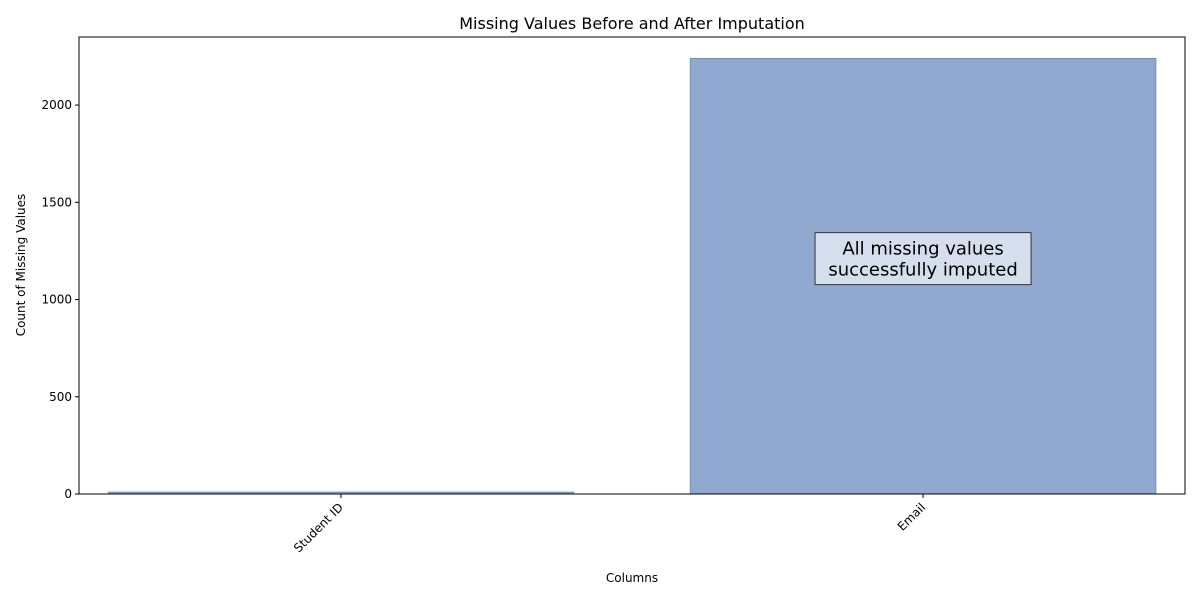 The height and width of the screenshot is (600, 1200). What do you see at coordinates (609, 524) in the screenshot?
I see `x-axis: Student ID Email` at bounding box center [609, 524].